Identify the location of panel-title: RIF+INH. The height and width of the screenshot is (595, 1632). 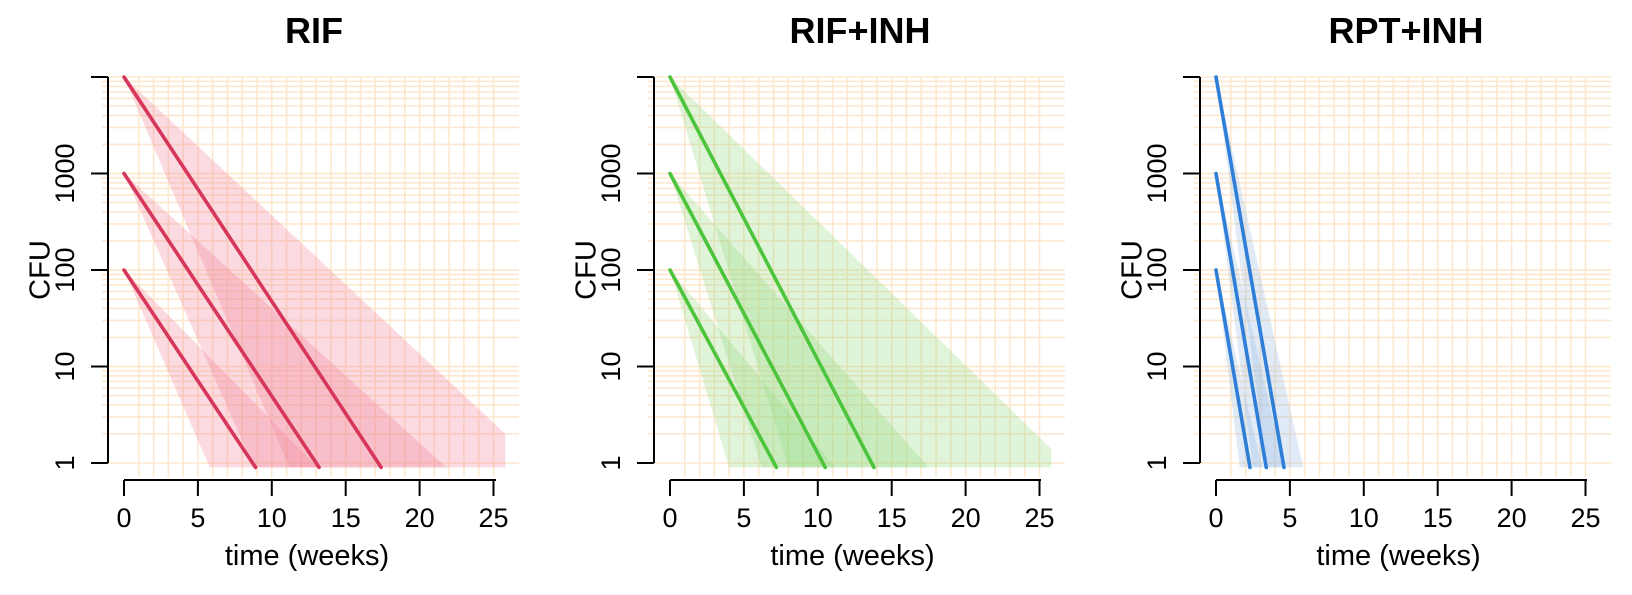
(859, 30).